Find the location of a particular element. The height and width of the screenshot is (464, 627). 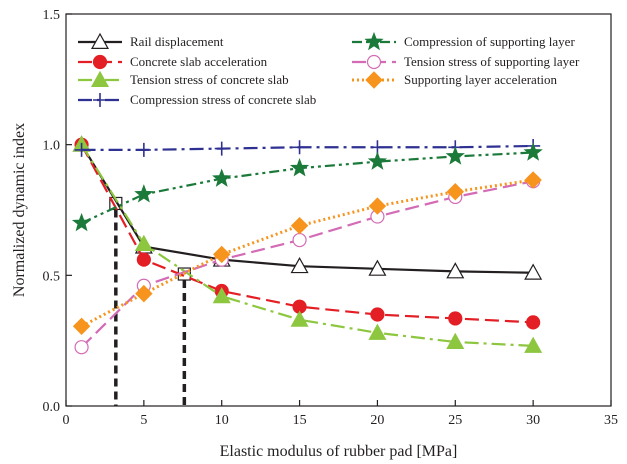

legend-label: Tension stress of supporting layer is located at coordinates (492, 61).